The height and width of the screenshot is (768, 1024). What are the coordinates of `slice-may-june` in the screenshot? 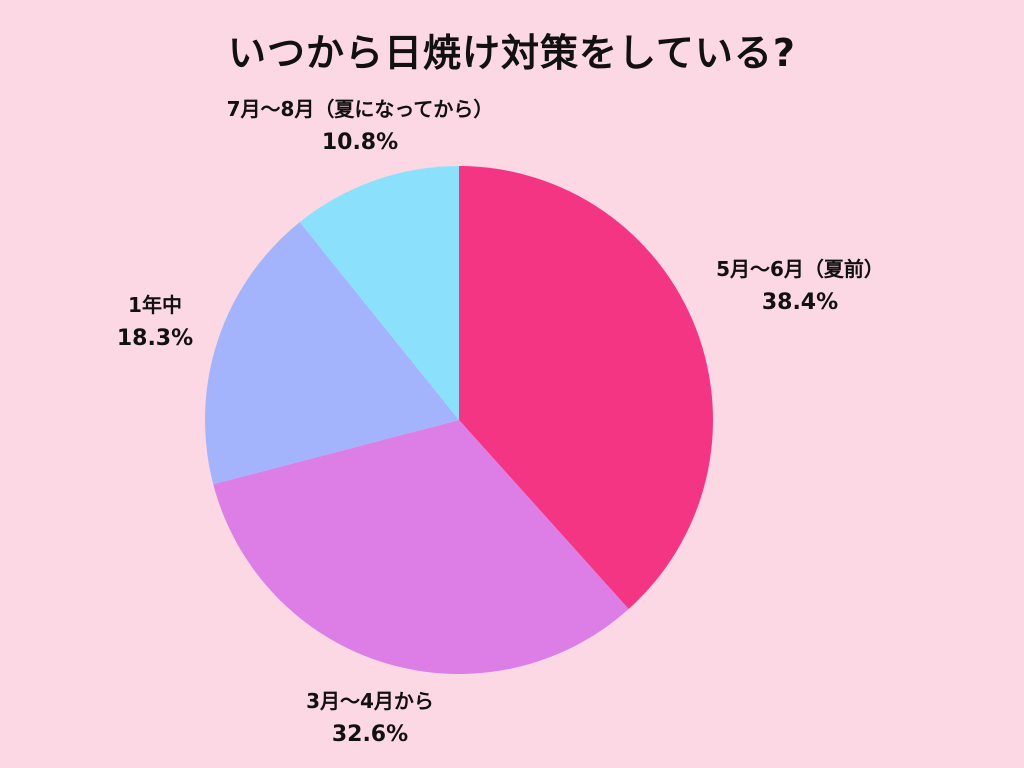 It's located at (586, 388).